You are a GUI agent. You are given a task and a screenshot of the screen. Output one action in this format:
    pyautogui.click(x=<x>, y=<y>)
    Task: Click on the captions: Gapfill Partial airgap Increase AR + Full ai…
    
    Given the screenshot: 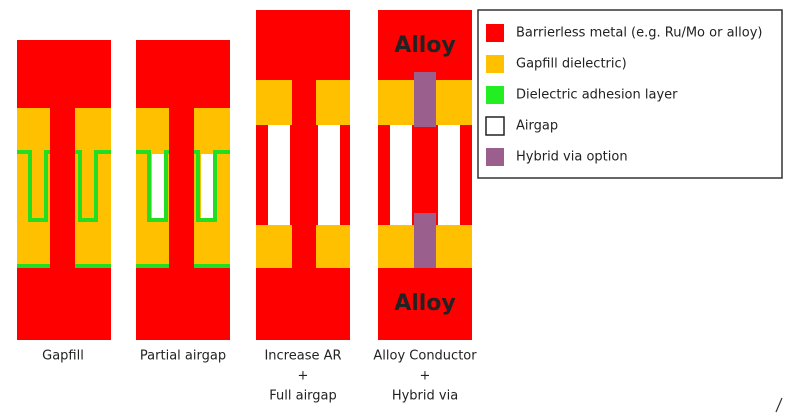 What is the action you would take?
    pyautogui.click(x=259, y=376)
    